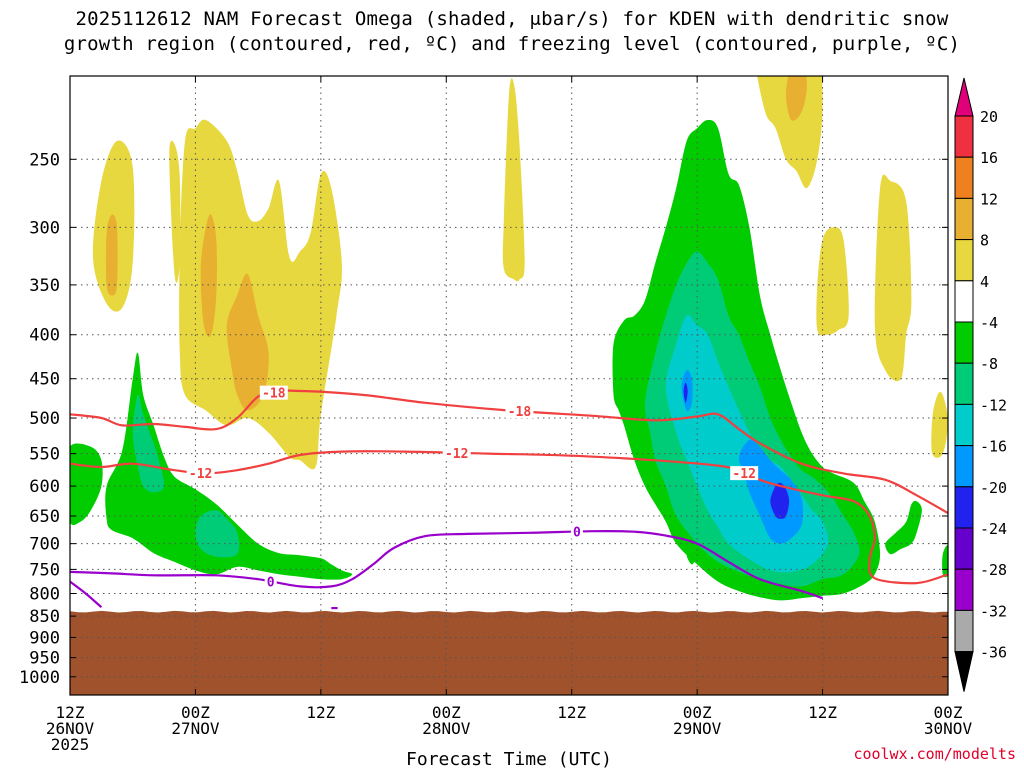 Image resolution: width=1024 pixels, height=768 pixels. I want to click on y-tick-label: 750, so click(44, 570).